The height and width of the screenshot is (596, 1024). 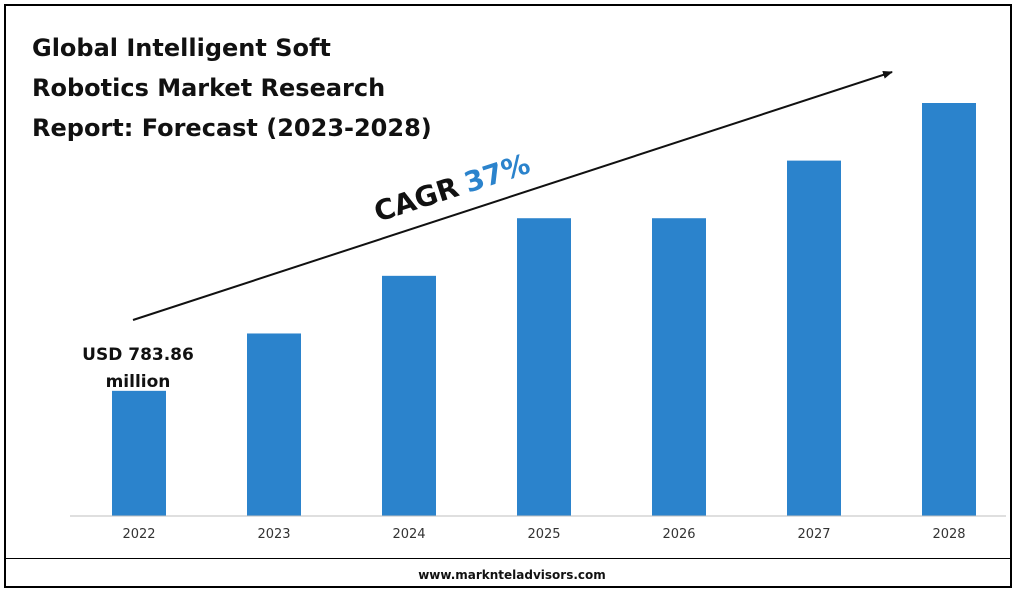 What do you see at coordinates (814, 338) in the screenshot?
I see `bar-2027` at bounding box center [814, 338].